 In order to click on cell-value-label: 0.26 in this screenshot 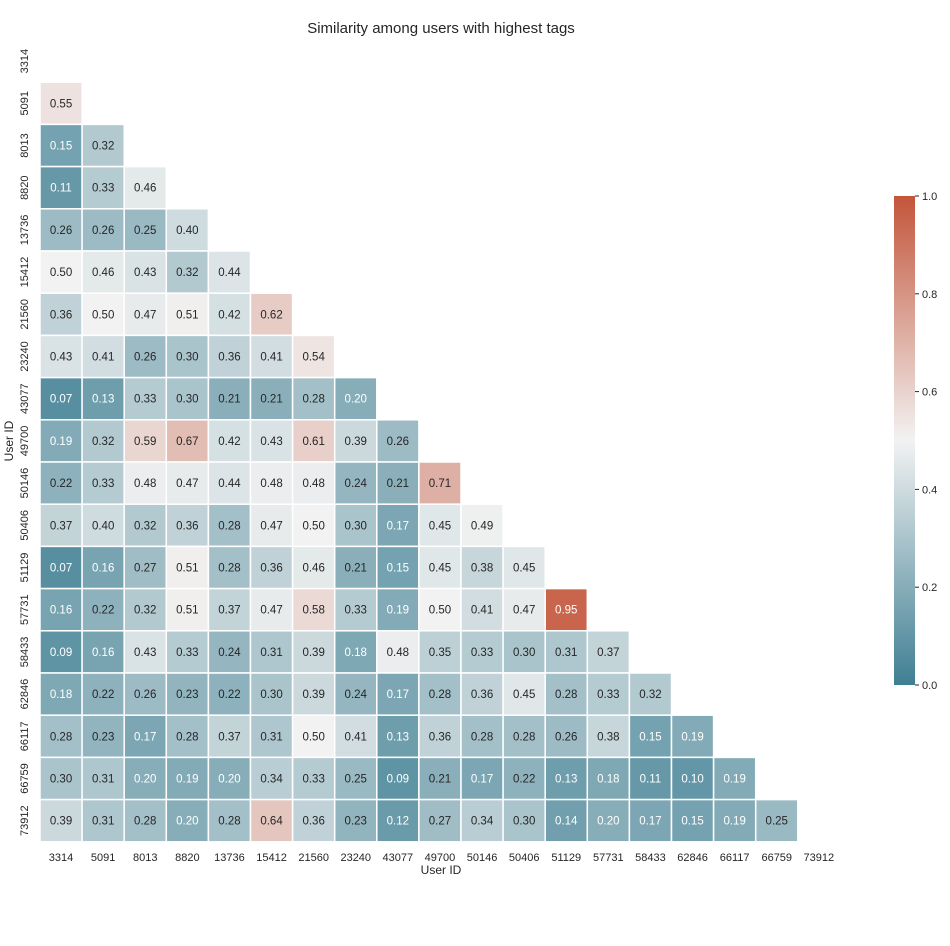, I will do `click(398, 442)`.